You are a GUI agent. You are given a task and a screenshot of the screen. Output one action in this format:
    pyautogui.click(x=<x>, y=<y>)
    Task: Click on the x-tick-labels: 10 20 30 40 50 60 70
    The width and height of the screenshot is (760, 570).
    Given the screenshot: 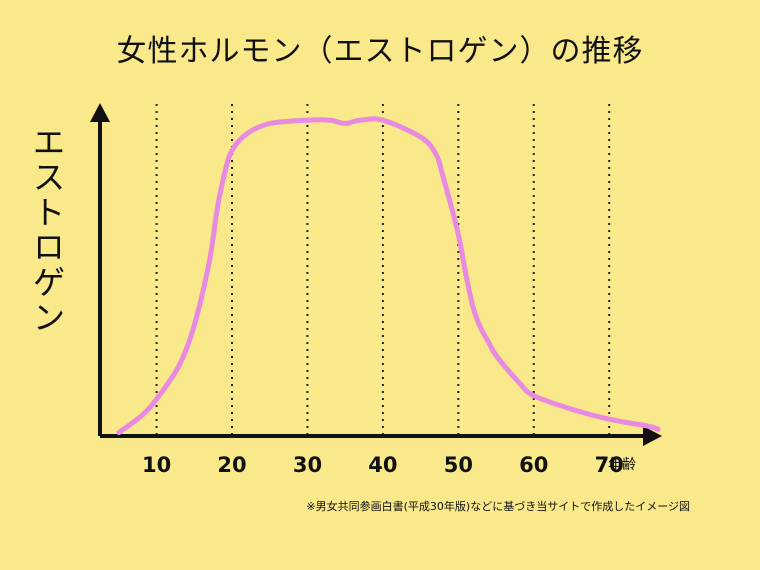 What is the action you would take?
    pyautogui.click(x=383, y=465)
    